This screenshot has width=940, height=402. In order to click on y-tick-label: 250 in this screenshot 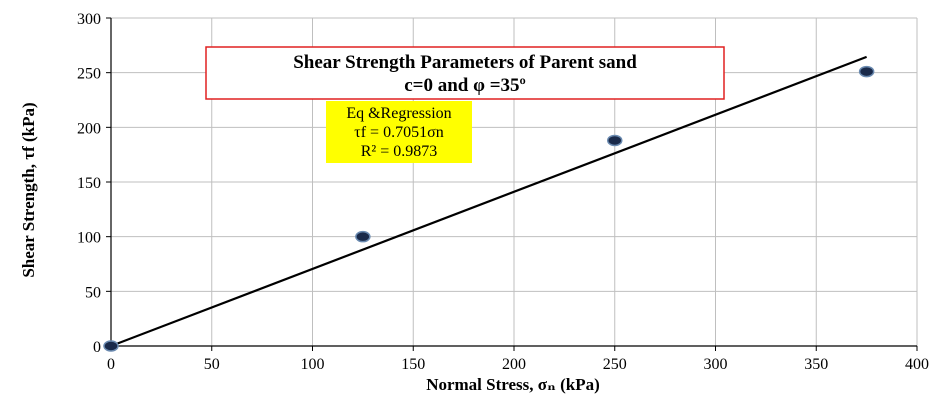, I will do `click(89, 74)`.